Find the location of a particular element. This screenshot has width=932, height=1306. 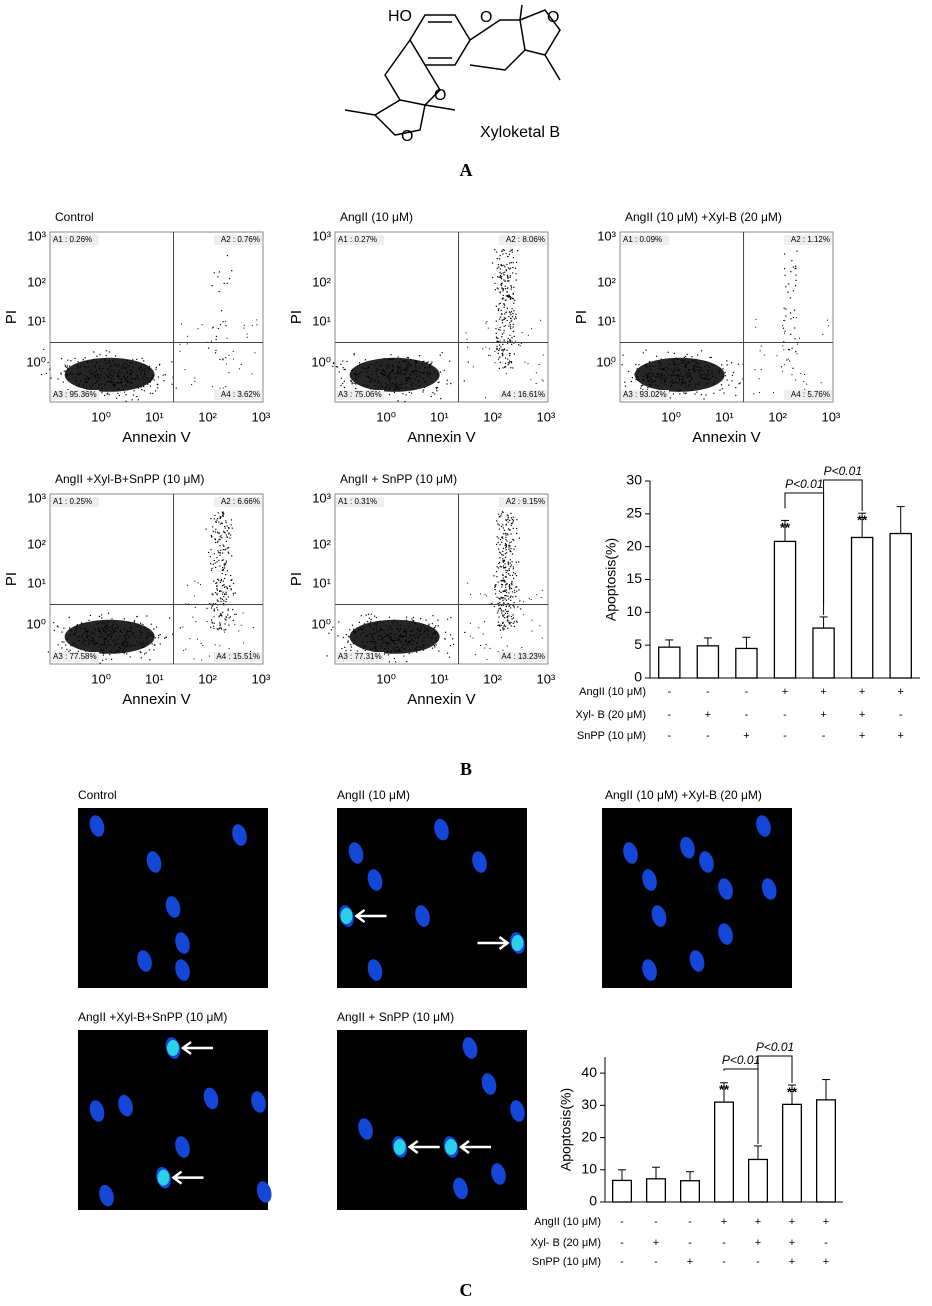

methyl is located at coordinates (440, 107).